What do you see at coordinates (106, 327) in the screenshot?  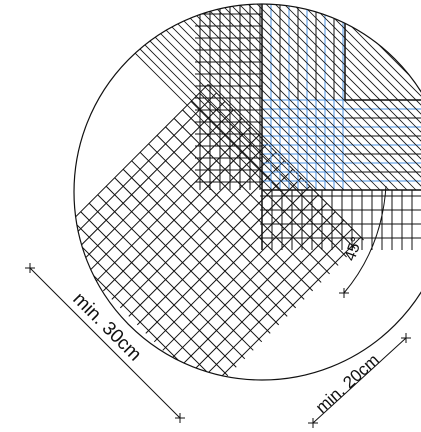 I see `dimension-label-30cm: min. 30cm` at bounding box center [106, 327].